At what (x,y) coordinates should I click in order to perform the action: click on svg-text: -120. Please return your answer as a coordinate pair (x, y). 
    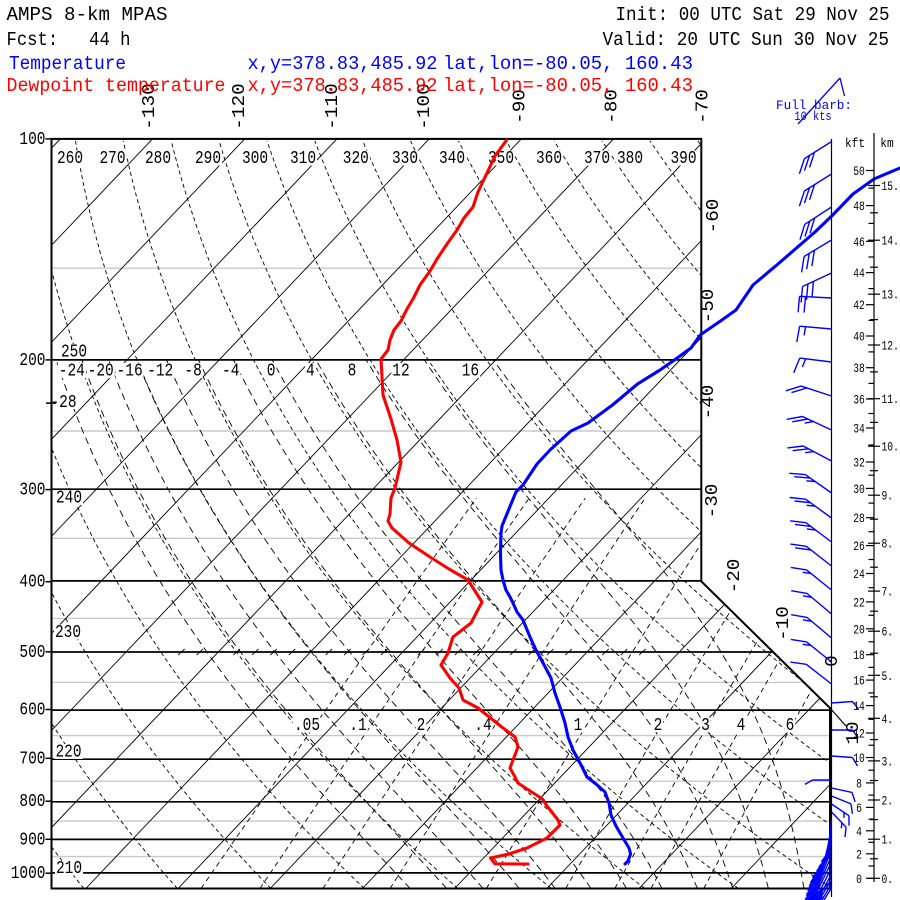
    Looking at the image, I should click on (240, 106).